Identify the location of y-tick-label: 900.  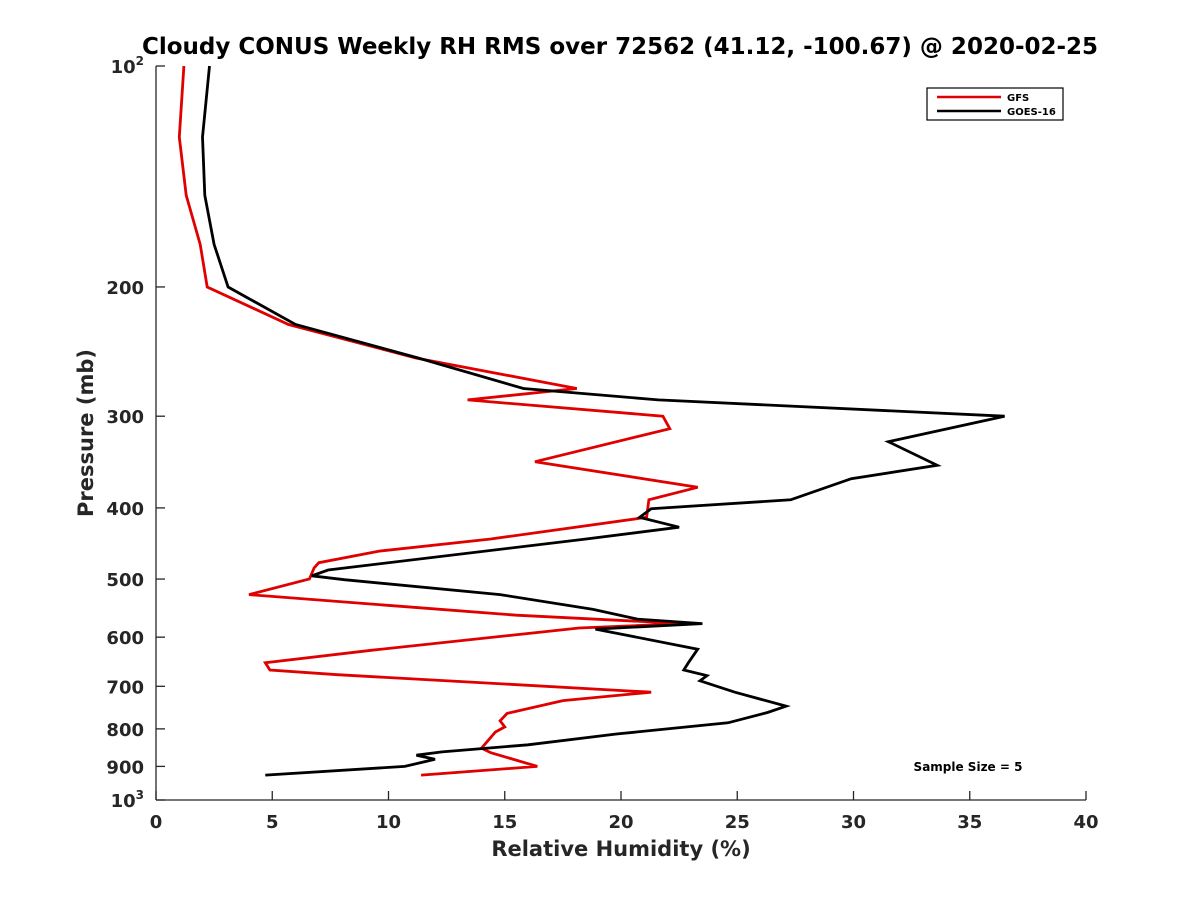
(125, 767).